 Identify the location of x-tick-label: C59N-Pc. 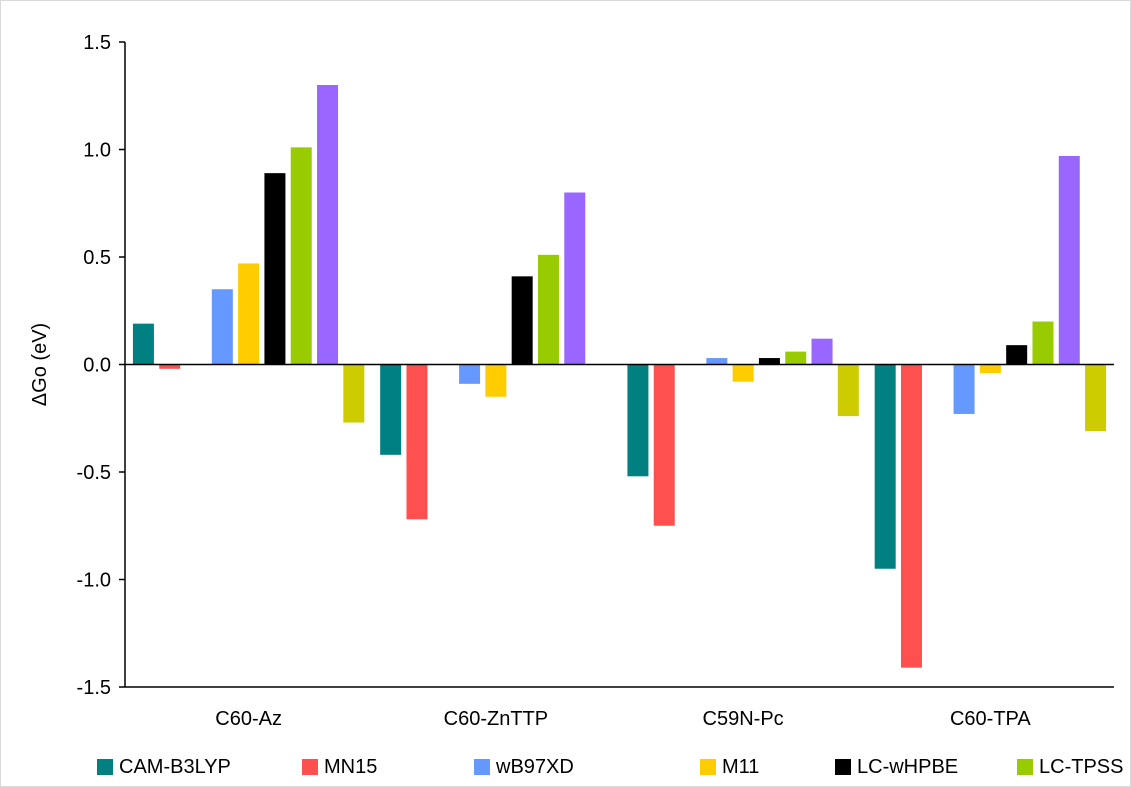
(743, 719).